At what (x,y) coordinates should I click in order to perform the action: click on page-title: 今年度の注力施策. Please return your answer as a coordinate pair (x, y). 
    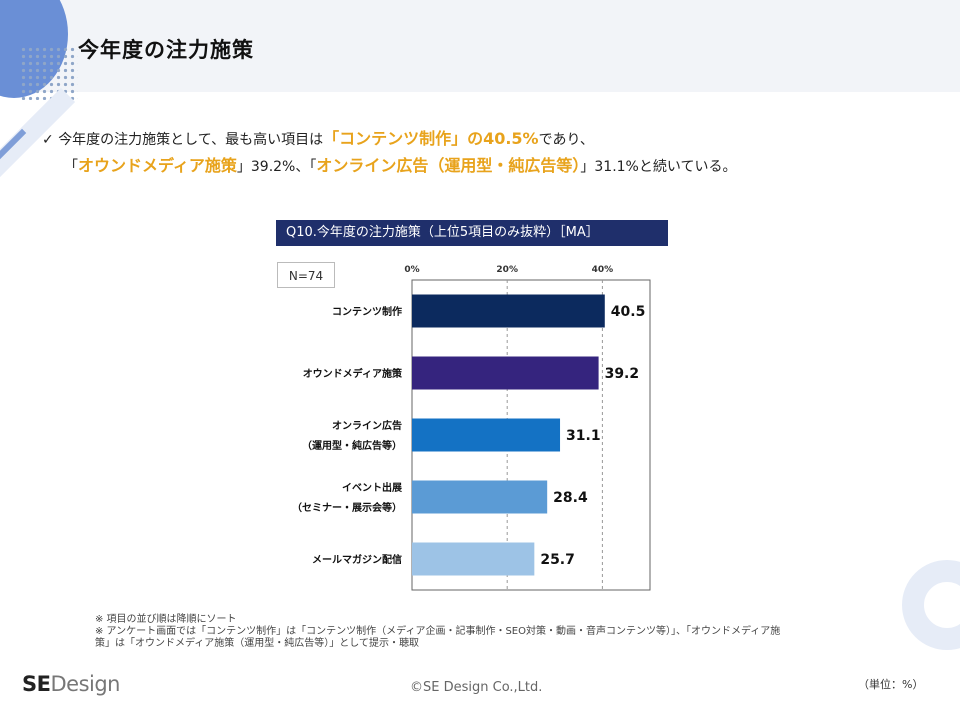
    Looking at the image, I should click on (166, 50).